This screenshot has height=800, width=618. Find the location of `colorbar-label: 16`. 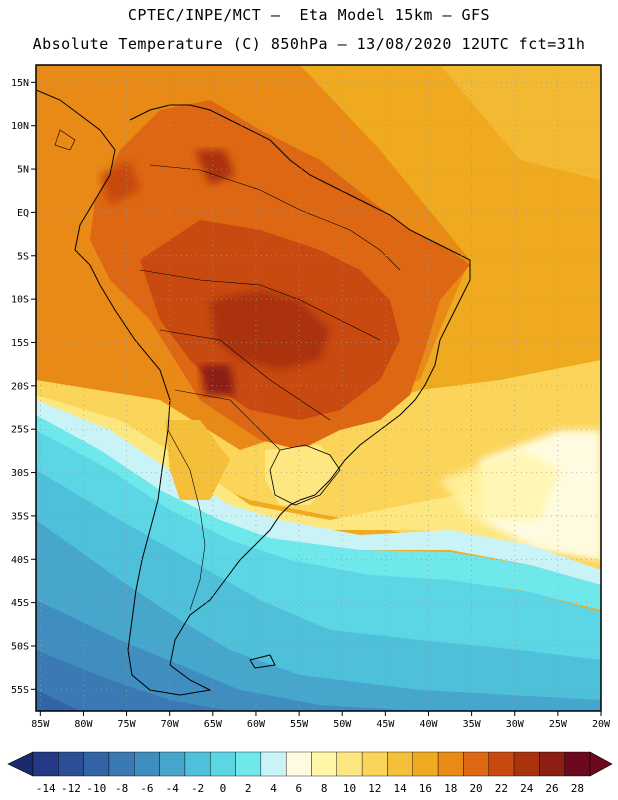

colorbar-label: 16 is located at coordinates (425, 788).